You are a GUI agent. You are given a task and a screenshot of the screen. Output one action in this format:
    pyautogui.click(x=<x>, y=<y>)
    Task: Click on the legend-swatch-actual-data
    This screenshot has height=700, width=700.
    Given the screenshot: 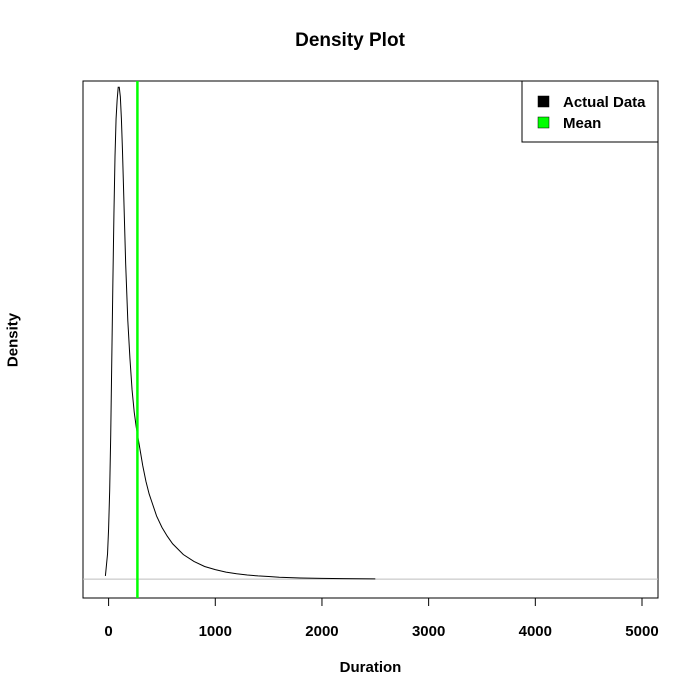 What is the action you would take?
    pyautogui.click(x=543, y=101)
    